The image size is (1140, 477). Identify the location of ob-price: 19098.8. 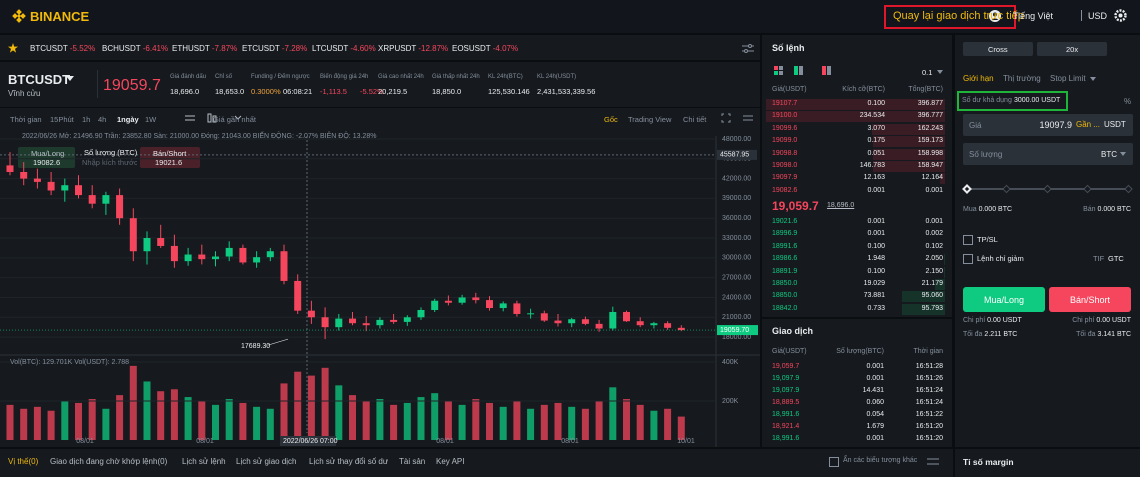
(785, 153).